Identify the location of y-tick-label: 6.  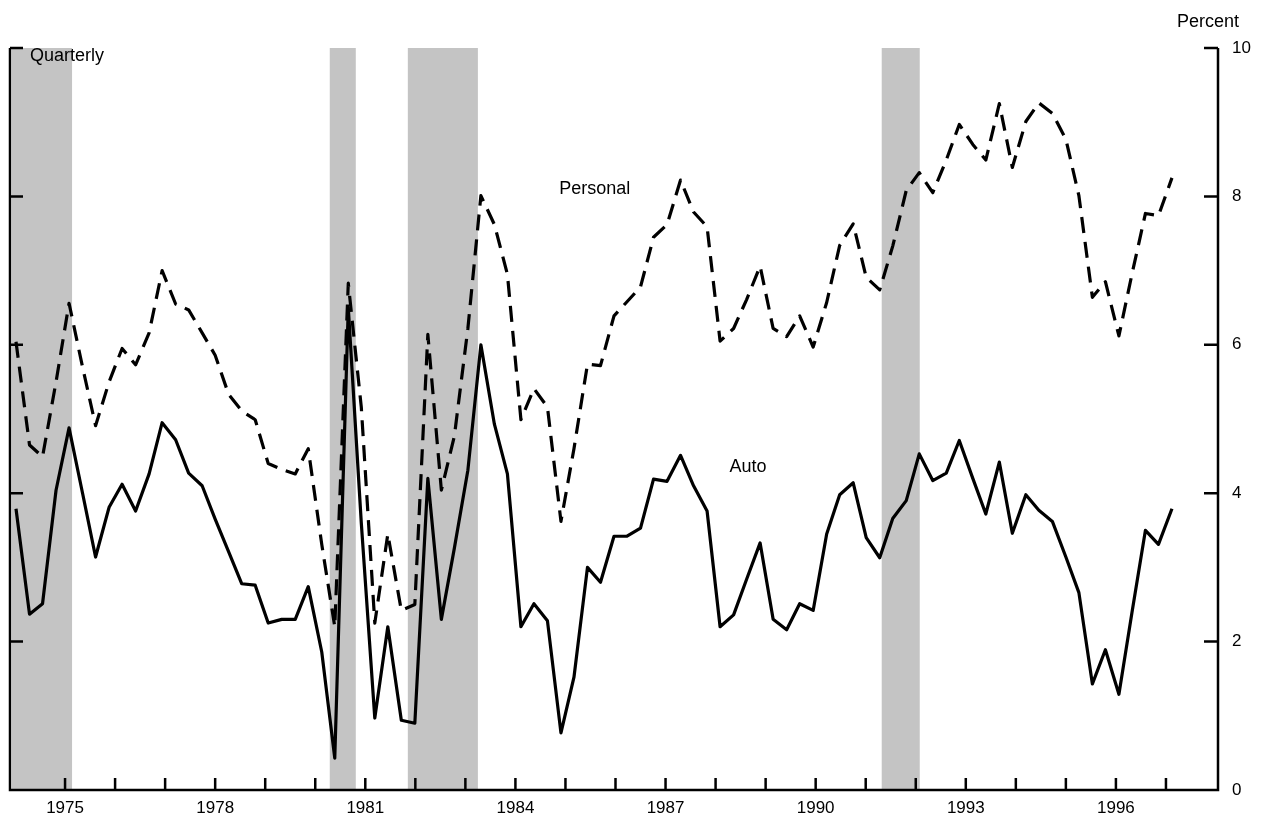
(1237, 344).